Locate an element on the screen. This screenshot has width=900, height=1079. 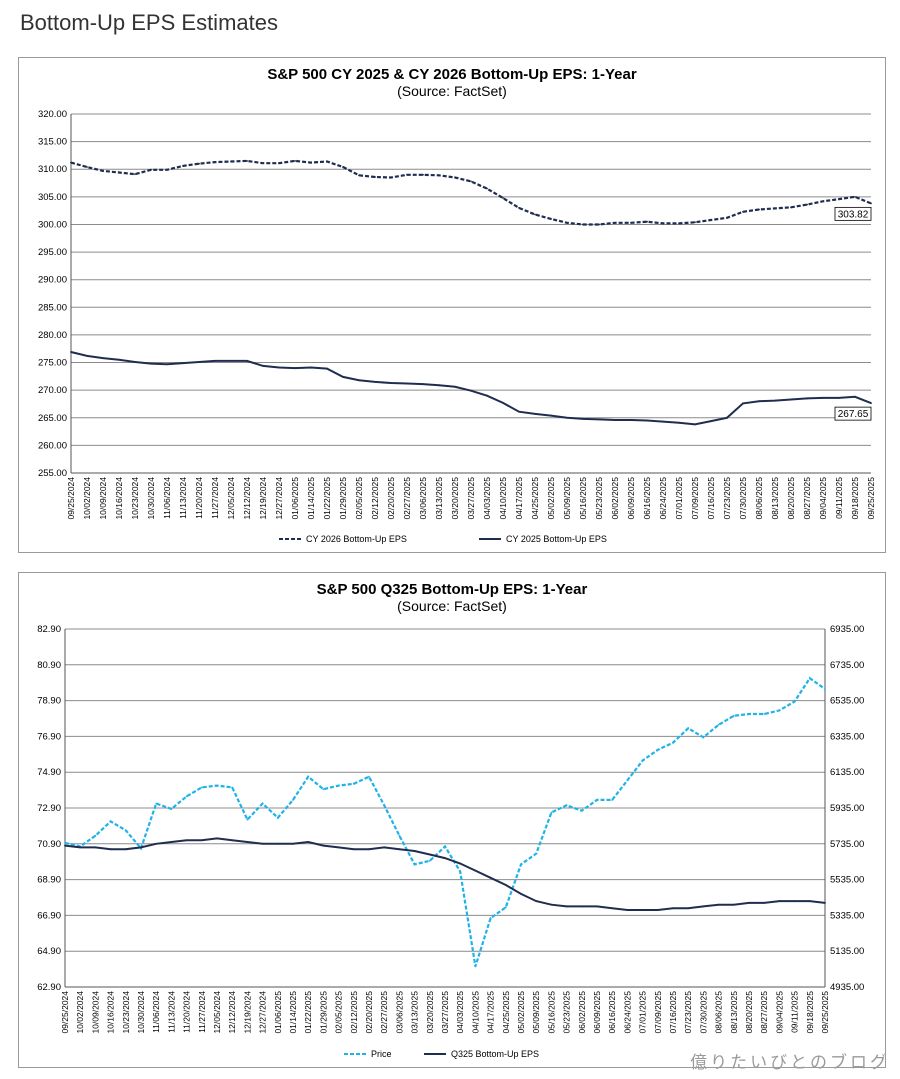
y-right-tick-label: 5535.00 is located at coordinates (847, 880).